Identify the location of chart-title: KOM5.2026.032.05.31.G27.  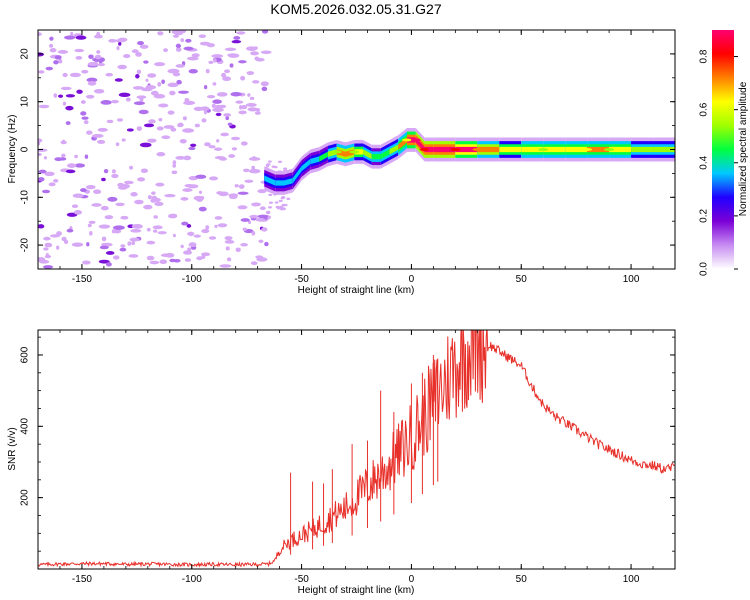
(355, 9).